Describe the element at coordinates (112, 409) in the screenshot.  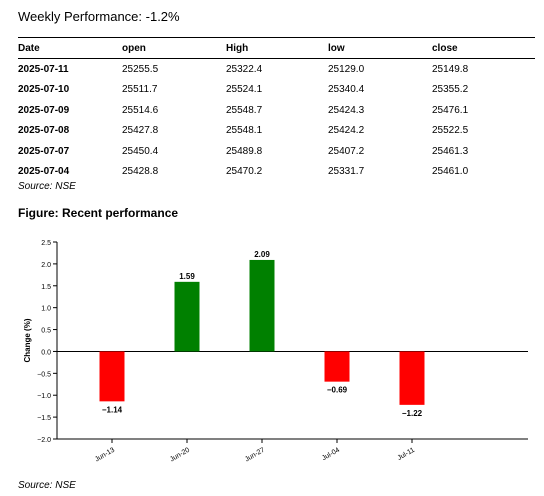
I see `data-label: −1.14` at that location.